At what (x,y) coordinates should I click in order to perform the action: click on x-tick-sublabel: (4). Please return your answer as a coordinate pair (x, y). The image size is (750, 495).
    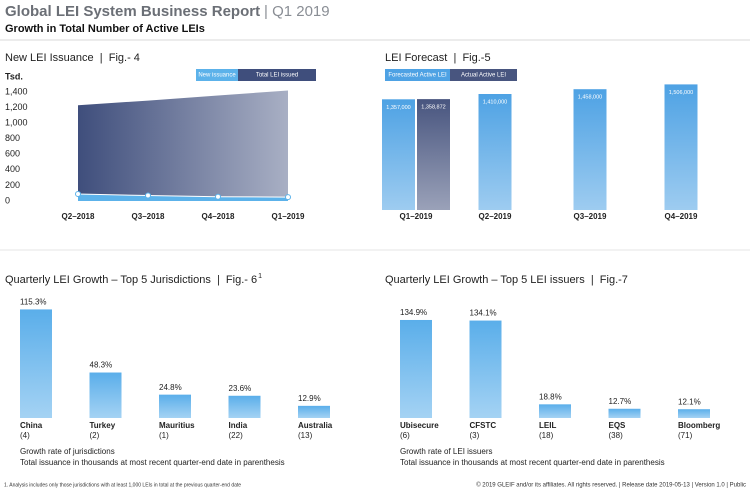
    Looking at the image, I should click on (25, 435).